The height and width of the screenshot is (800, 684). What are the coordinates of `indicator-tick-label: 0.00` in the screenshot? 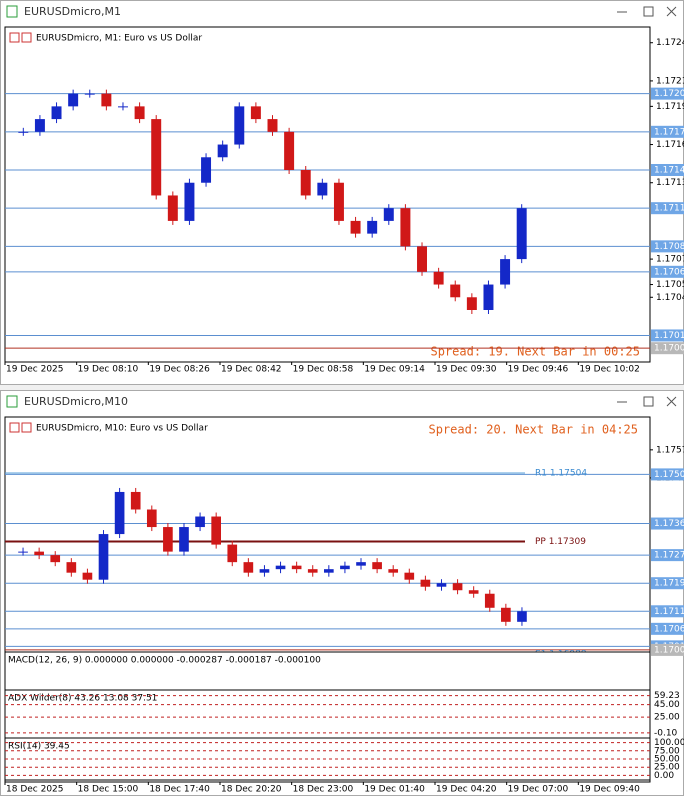 It's located at (664, 776).